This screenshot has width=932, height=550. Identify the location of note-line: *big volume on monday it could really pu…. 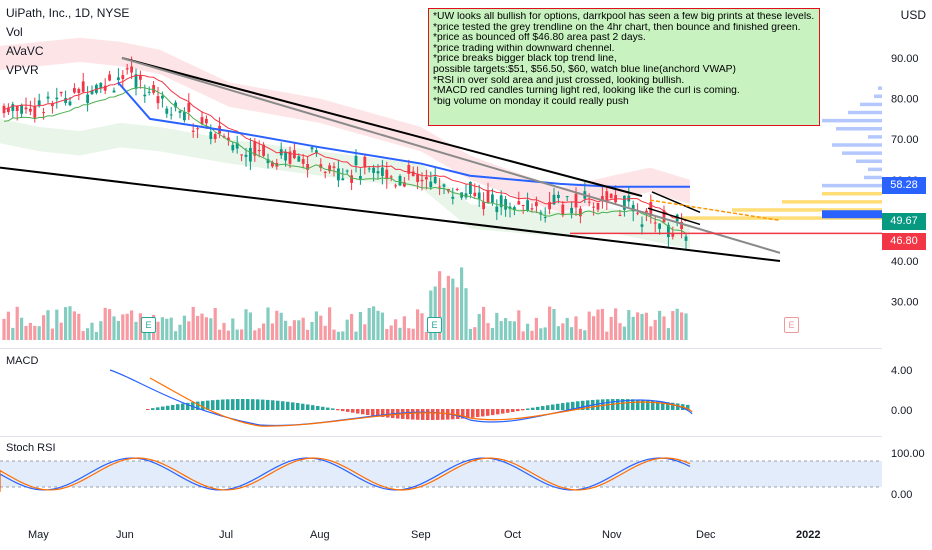
(531, 101).